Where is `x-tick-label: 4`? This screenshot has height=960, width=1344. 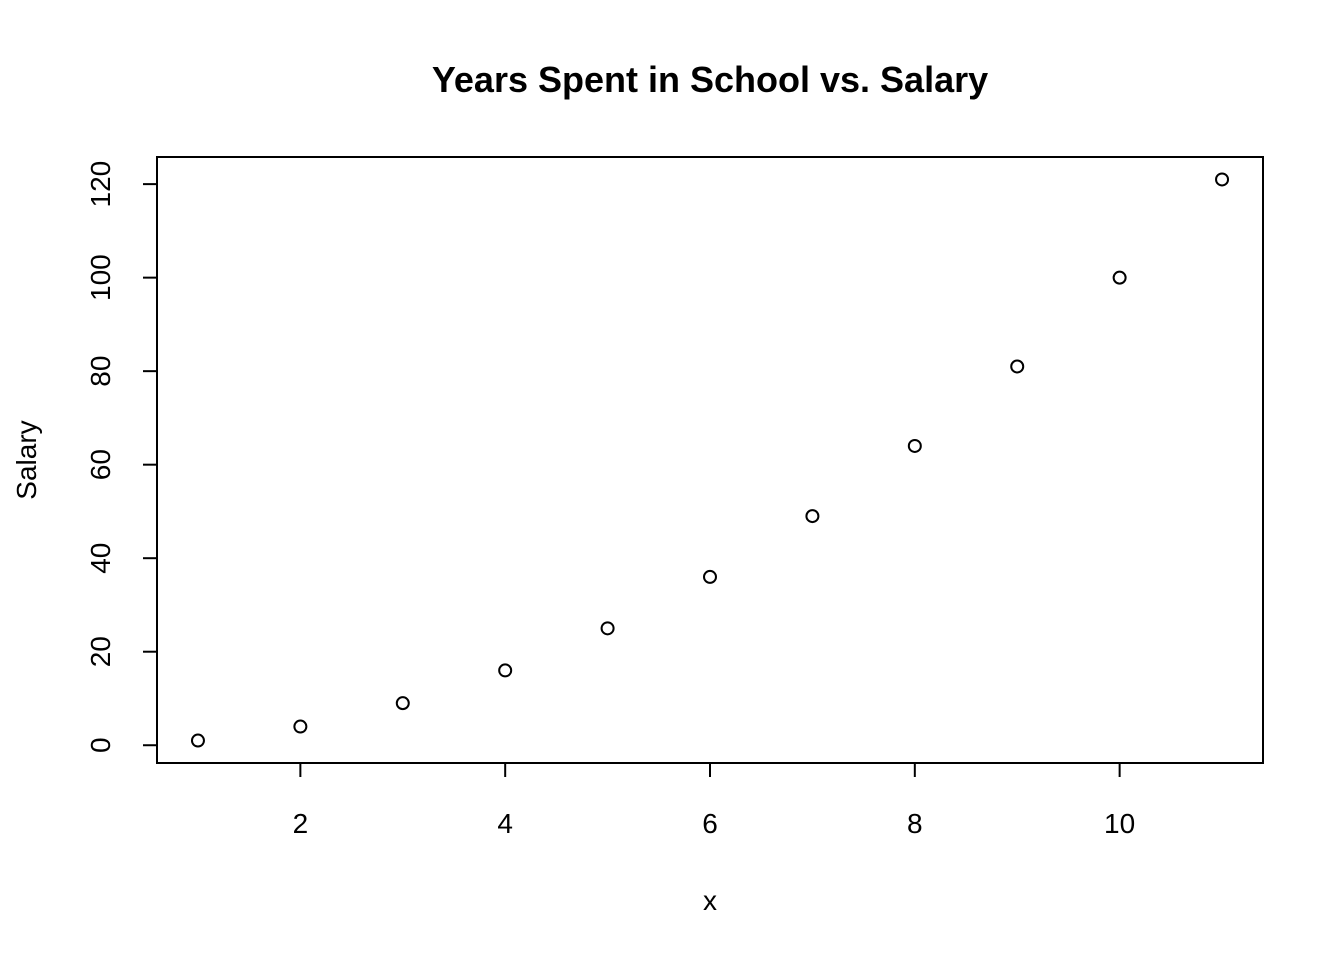
x-tick-label: 4 is located at coordinates (505, 823).